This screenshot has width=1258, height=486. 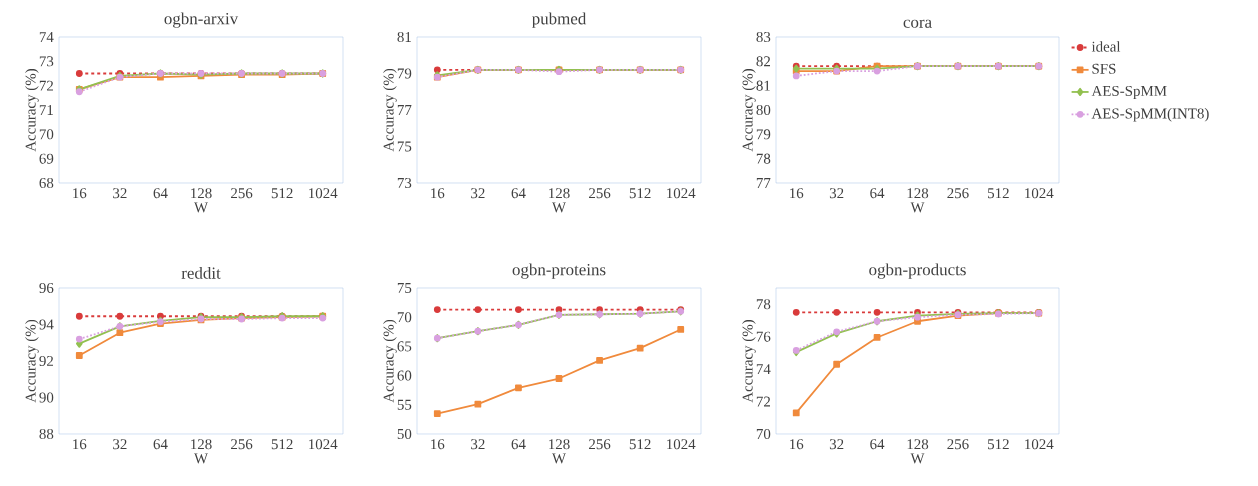 What do you see at coordinates (763, 37) in the screenshot?
I see `y-tick-label: 83` at bounding box center [763, 37].